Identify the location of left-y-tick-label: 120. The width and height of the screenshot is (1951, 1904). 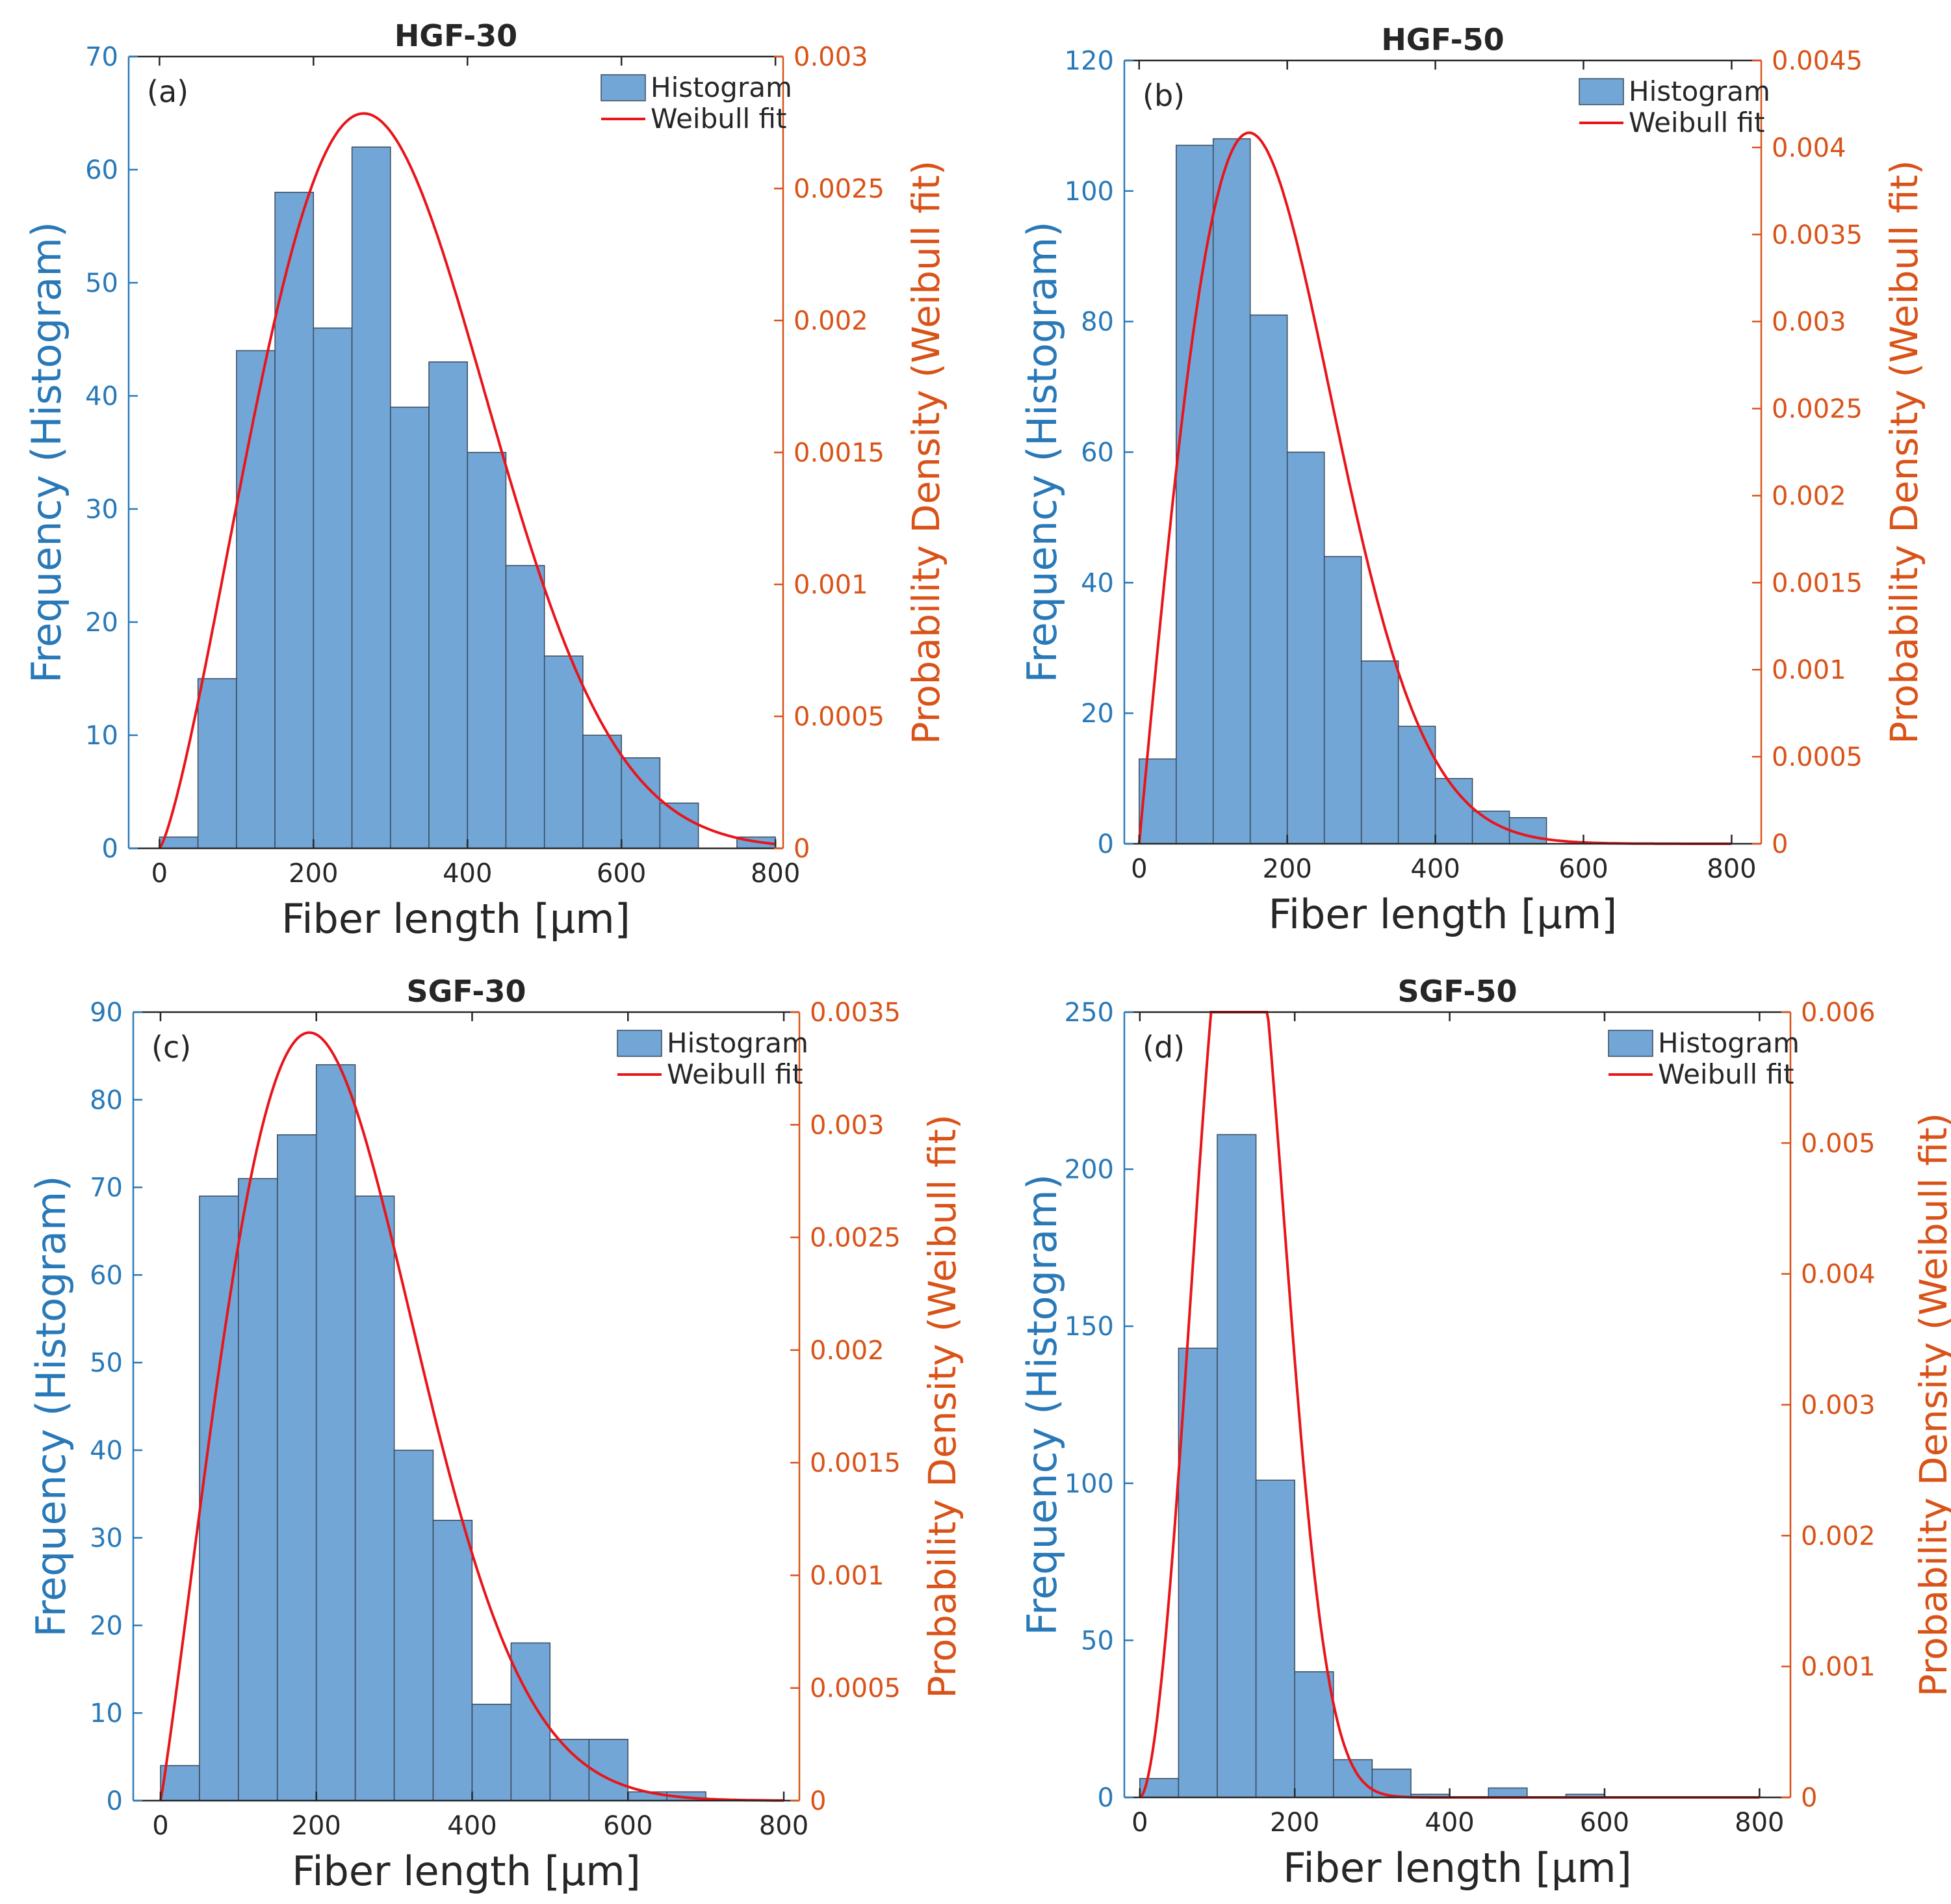
(1089, 61).